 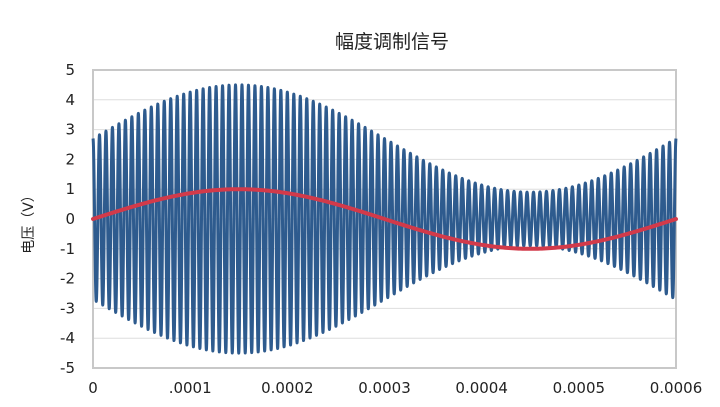 What do you see at coordinates (70, 159) in the screenshot?
I see `y-tick-label: 2` at bounding box center [70, 159].